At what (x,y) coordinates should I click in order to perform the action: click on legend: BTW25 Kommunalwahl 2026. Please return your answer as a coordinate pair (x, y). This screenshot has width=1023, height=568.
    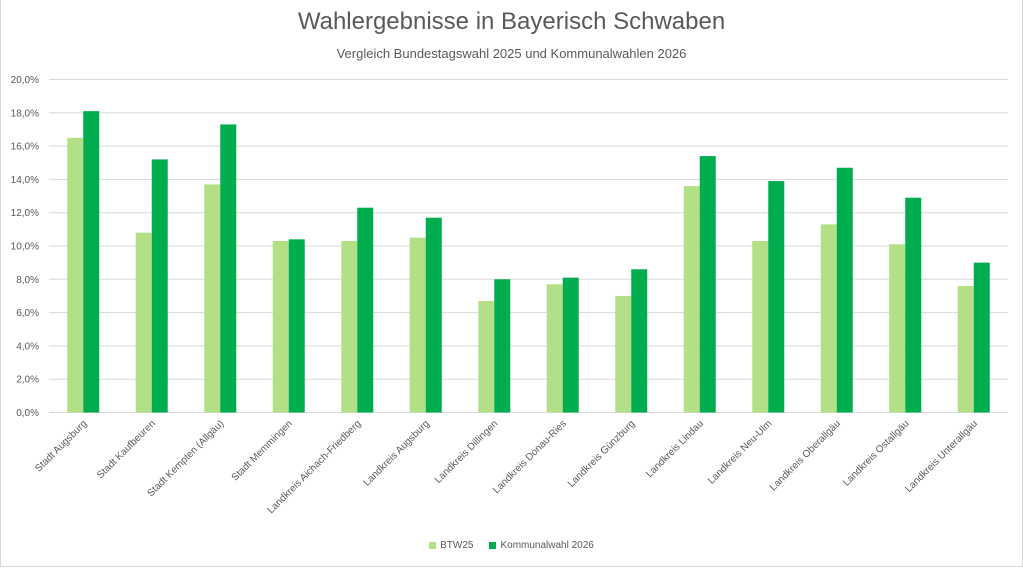
    Looking at the image, I should click on (511, 545).